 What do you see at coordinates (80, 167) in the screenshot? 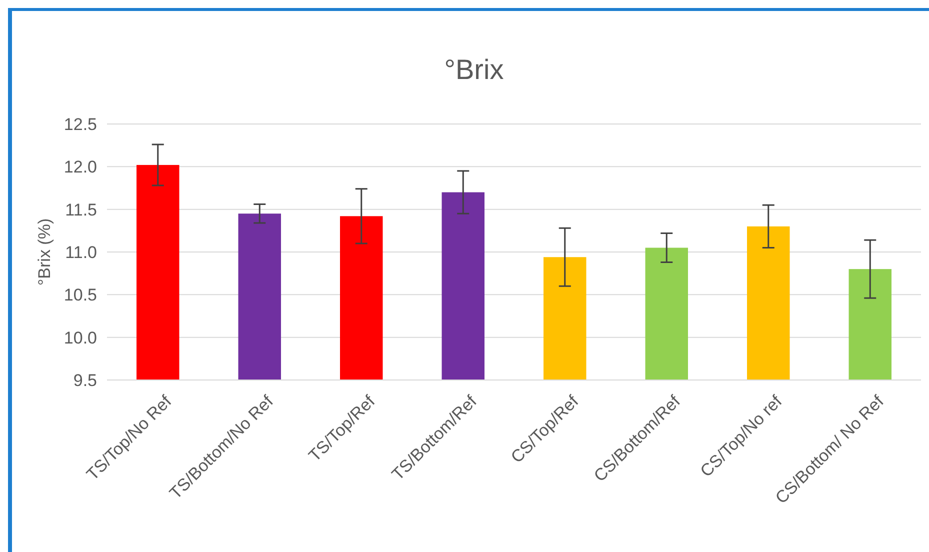
I see `y-tick-label: 12.0` at bounding box center [80, 167].